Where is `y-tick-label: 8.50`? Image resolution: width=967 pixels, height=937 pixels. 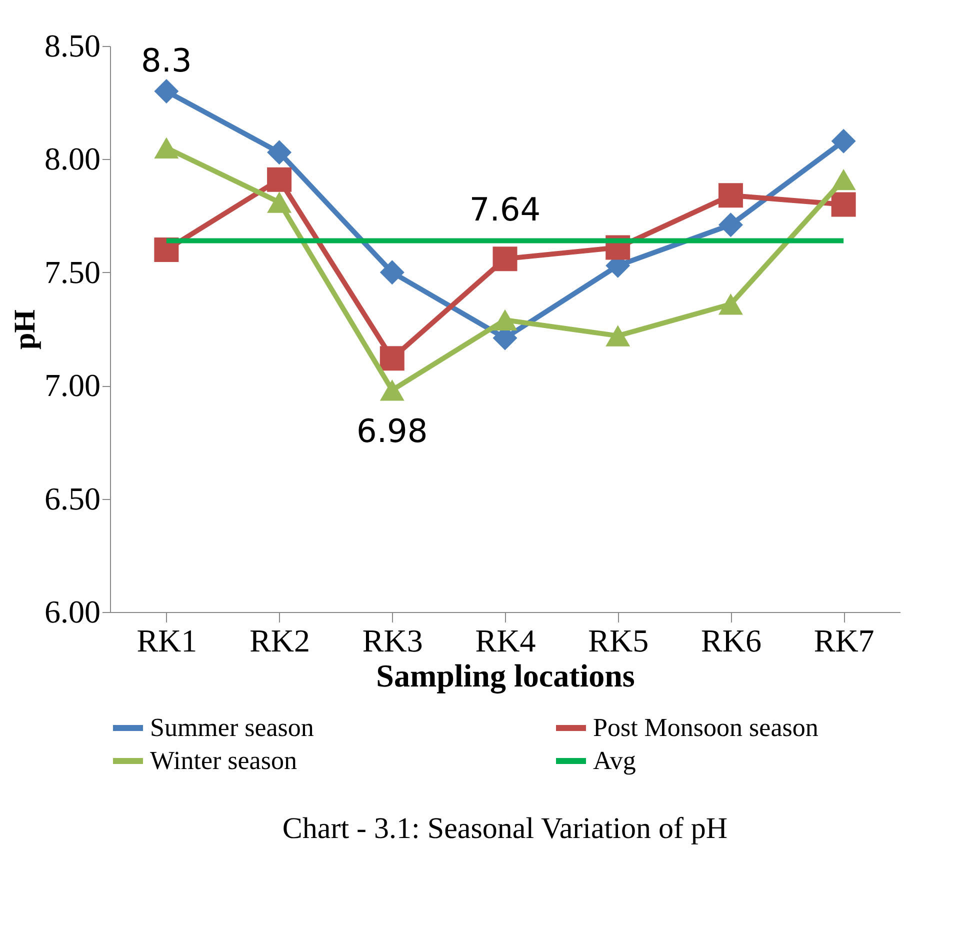
y-tick-label: 8.50 is located at coordinates (72, 46).